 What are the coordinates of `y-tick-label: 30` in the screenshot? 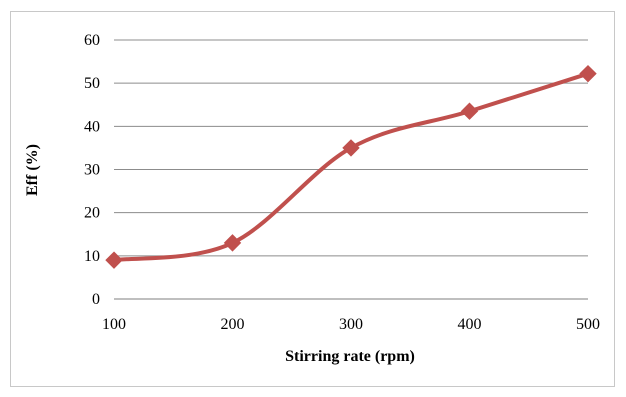 It's located at (92, 170).